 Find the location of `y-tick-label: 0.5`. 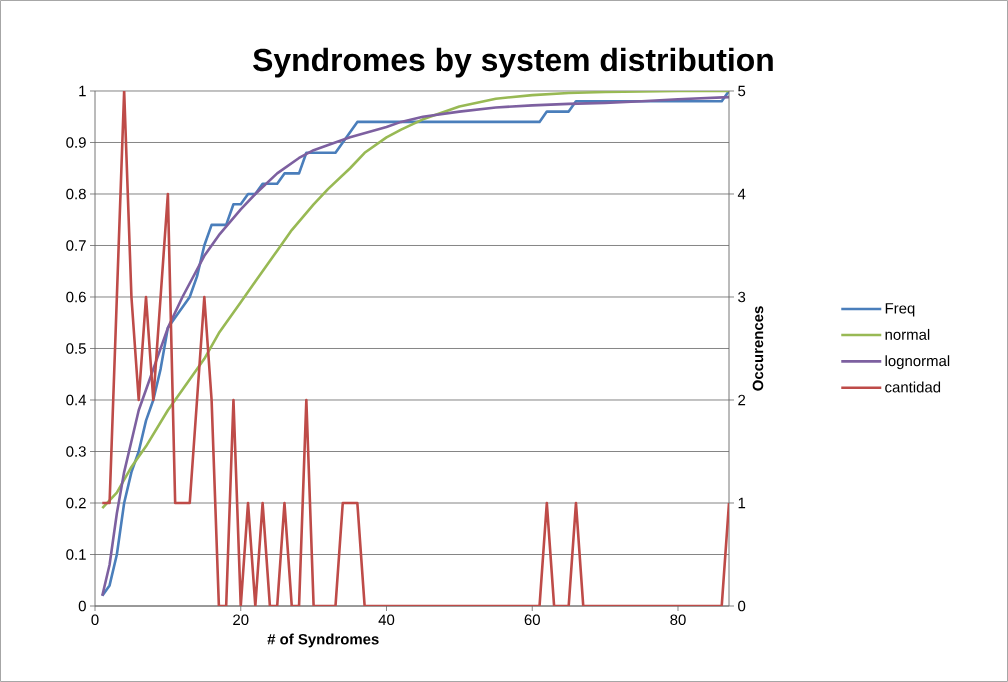

y-tick-label: 0.5 is located at coordinates (76, 348).